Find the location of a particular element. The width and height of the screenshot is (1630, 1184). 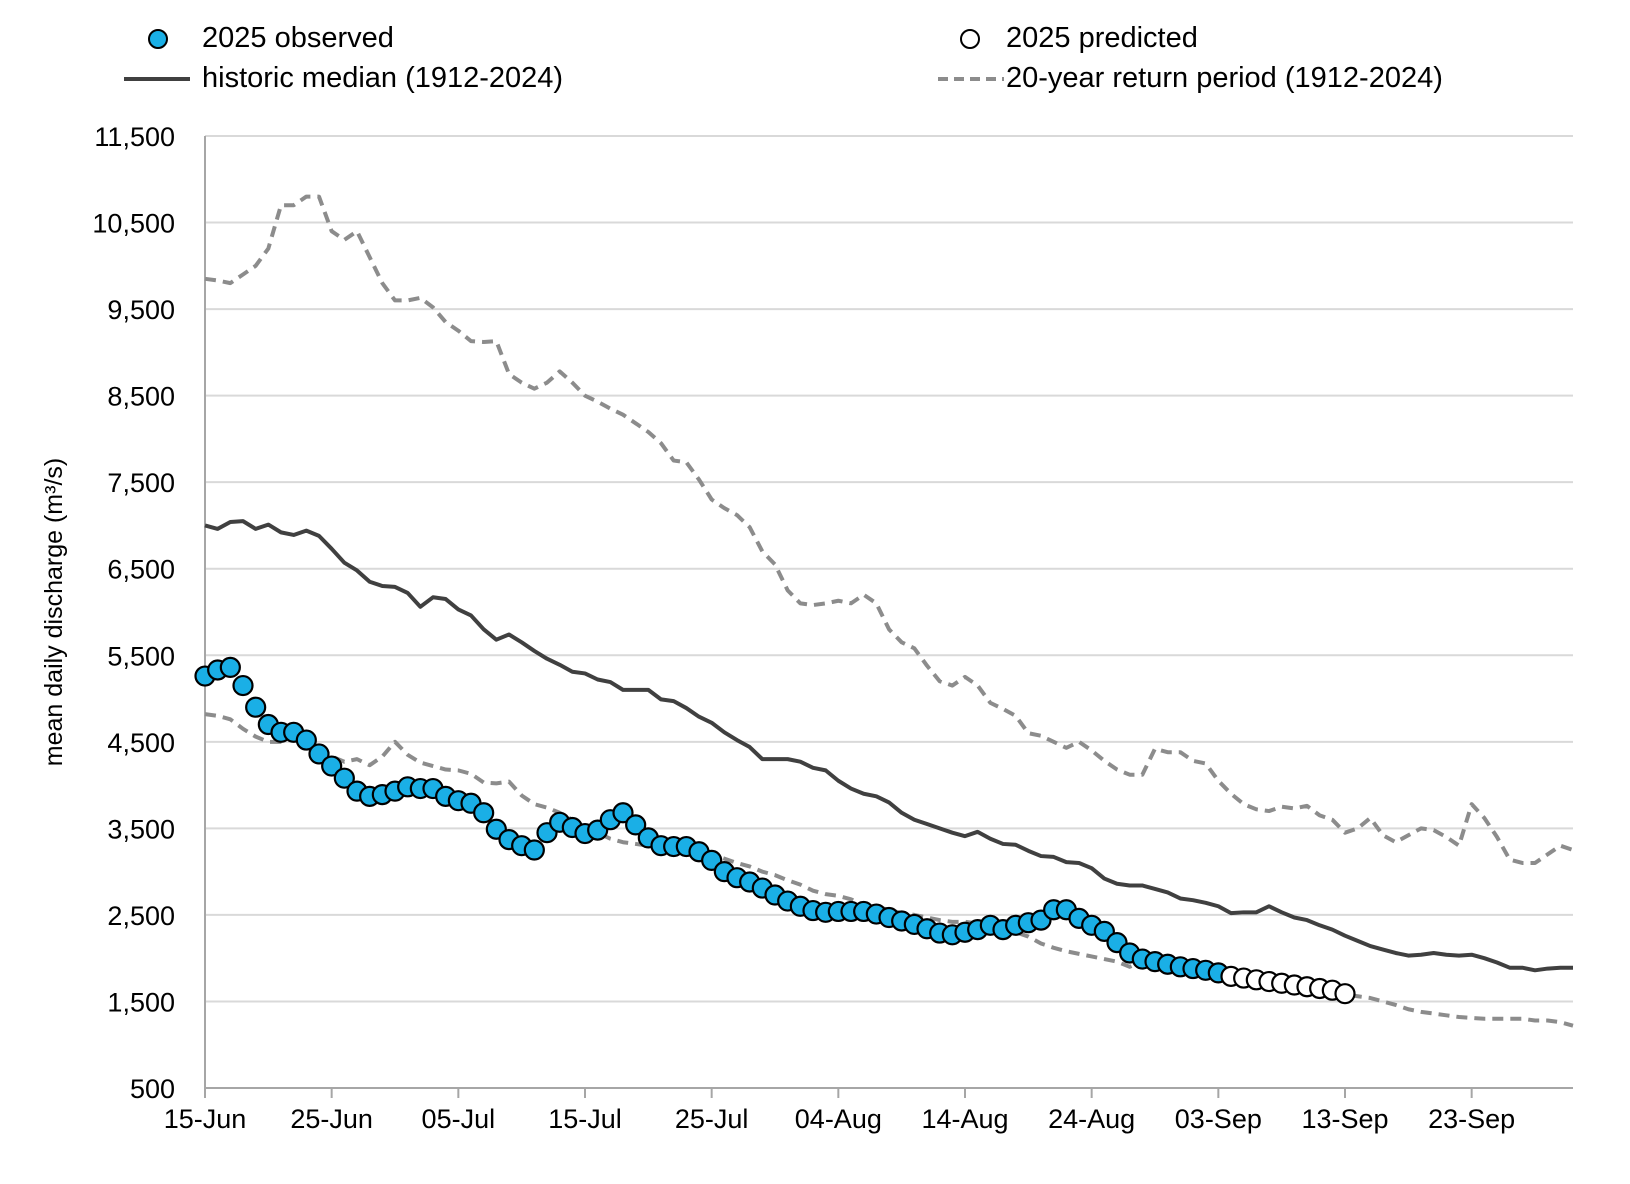

x-tick-label: 24-Aug is located at coordinates (1091, 1119).